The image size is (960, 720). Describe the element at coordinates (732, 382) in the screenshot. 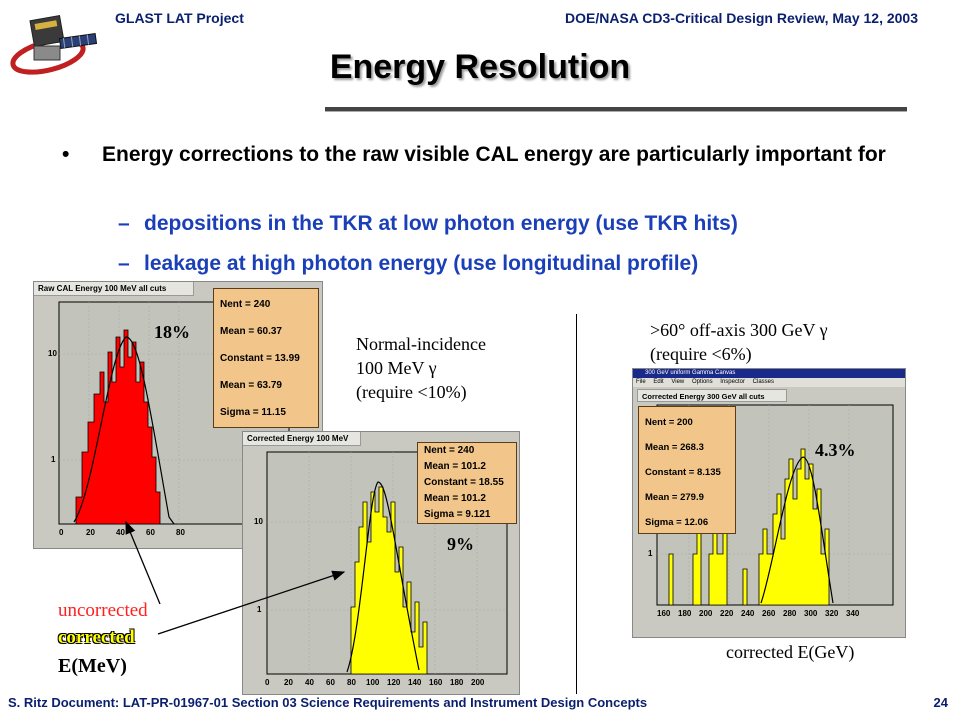

I see `menu-inspector: Inspector` at that location.